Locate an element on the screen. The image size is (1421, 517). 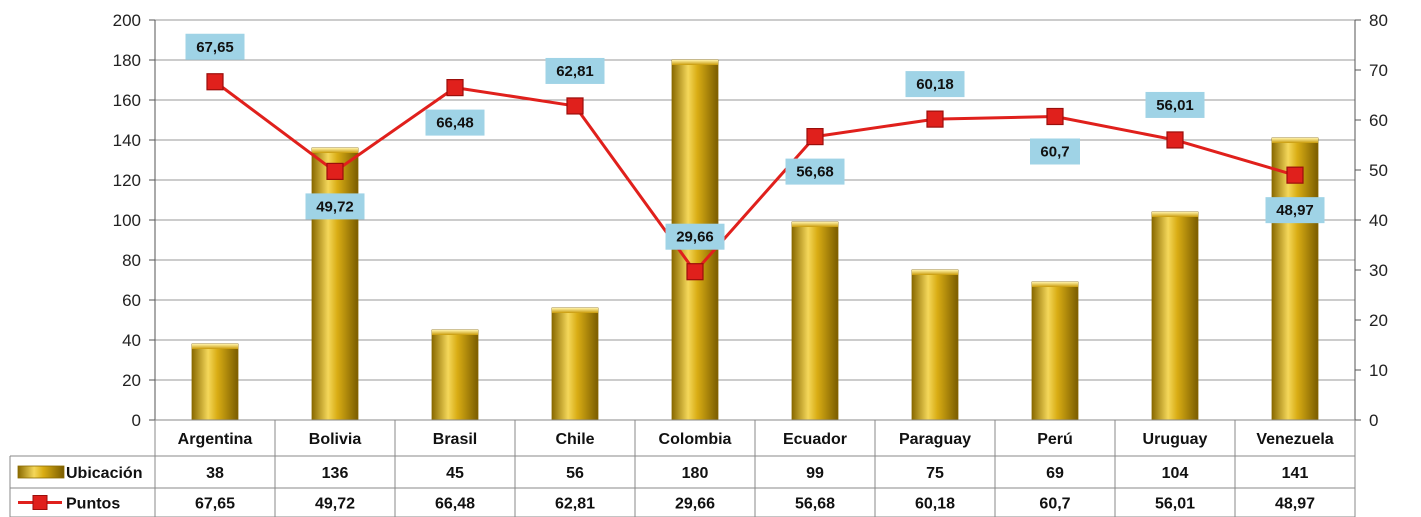
table-cell-ubicacion: 141 is located at coordinates (1295, 473).